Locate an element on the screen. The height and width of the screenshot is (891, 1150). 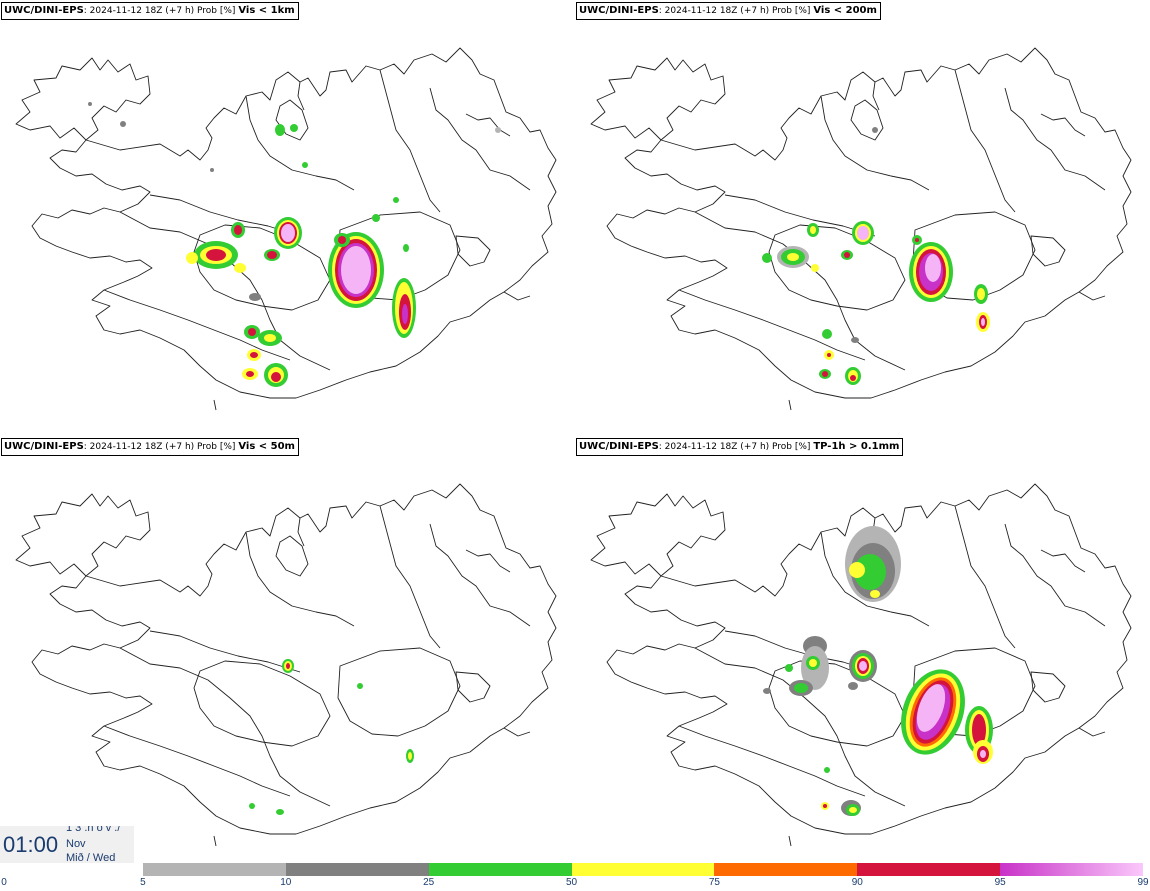
variable-label: Vis < 50m is located at coordinates (266, 446).